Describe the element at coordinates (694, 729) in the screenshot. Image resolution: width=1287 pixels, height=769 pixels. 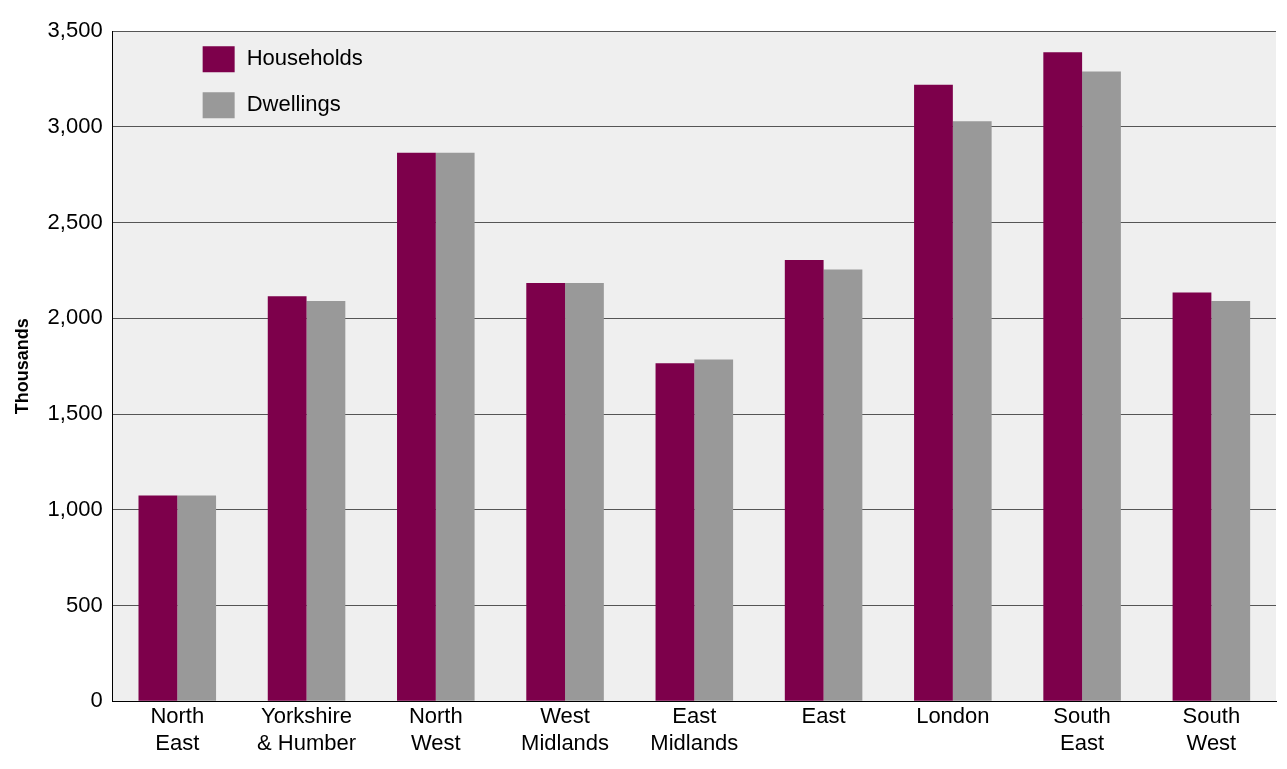
I see `x-tick-label: East Midlands` at that location.